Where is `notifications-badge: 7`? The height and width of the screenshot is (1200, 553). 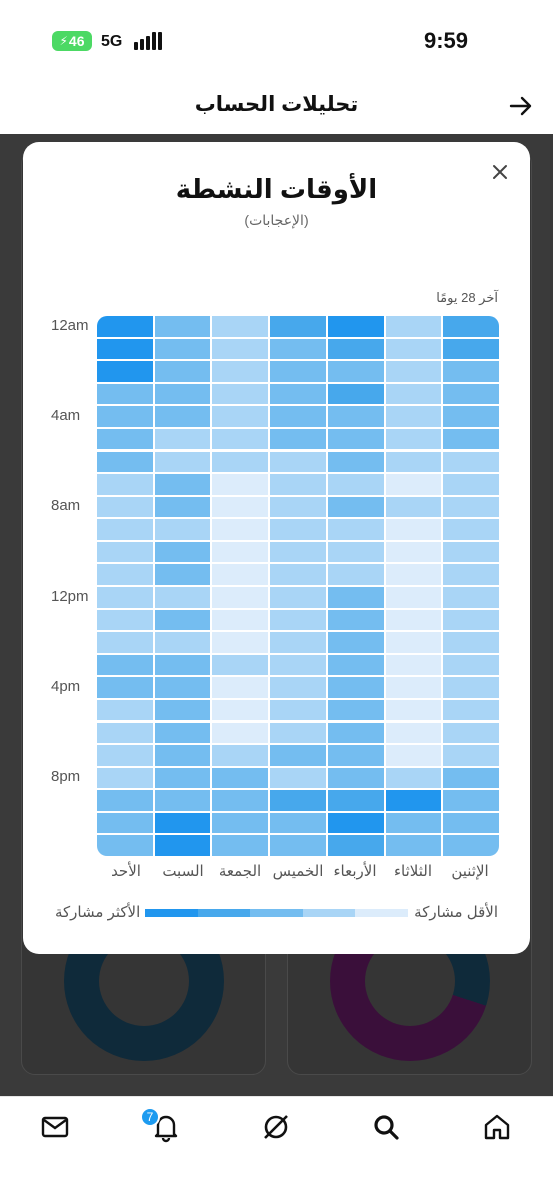 notifications-badge: 7 is located at coordinates (150, 1117).